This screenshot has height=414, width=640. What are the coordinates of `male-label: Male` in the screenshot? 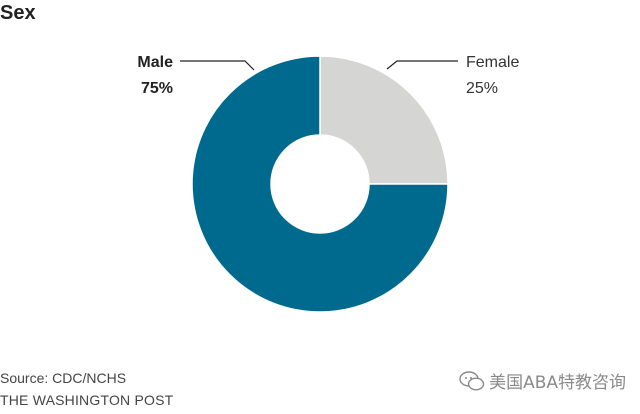 It's located at (155, 62).